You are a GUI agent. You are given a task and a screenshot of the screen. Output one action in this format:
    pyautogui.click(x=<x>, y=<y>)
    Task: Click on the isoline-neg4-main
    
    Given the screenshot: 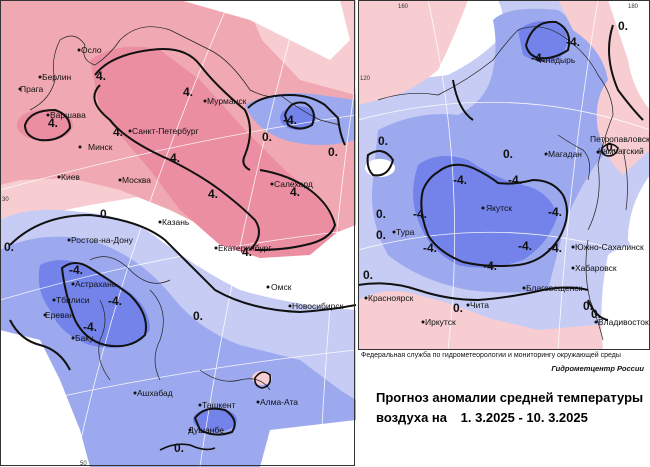 What is the action you would take?
    pyautogui.click(x=494, y=215)
    